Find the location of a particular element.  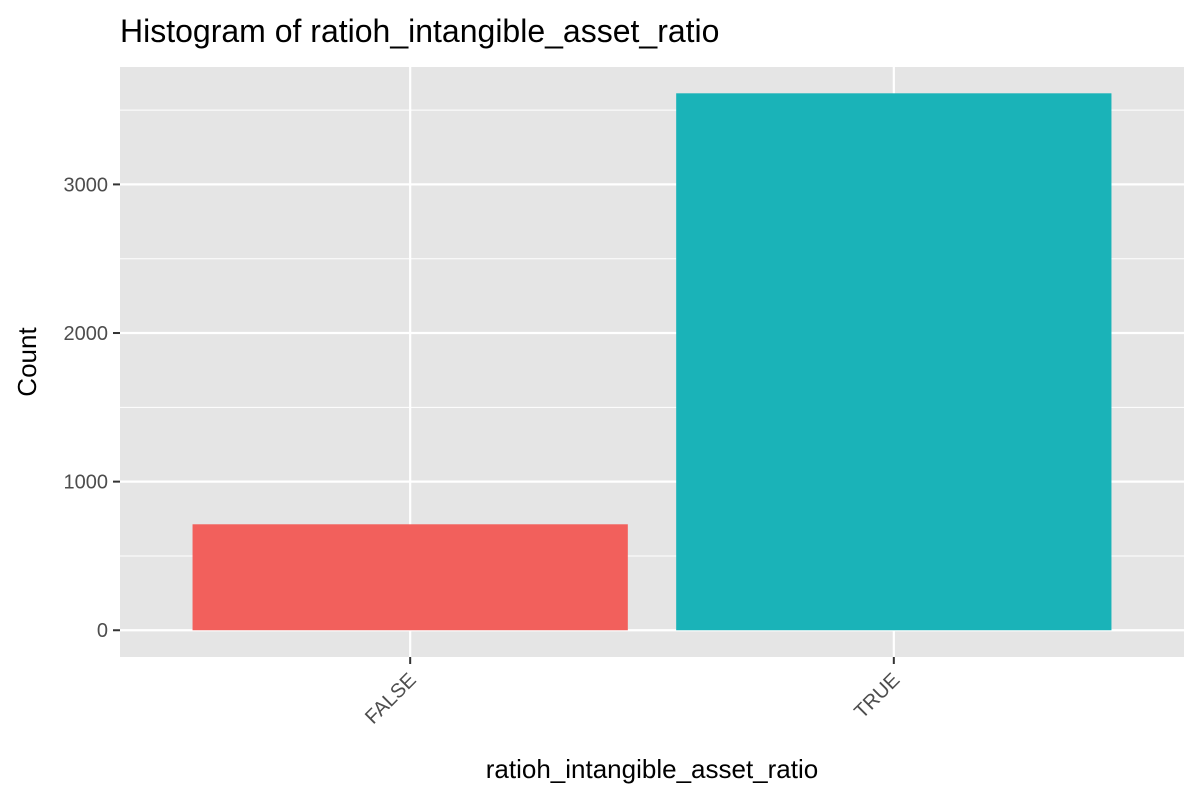

y-axis: 0 1000 2000 3000 is located at coordinates (92, 408).